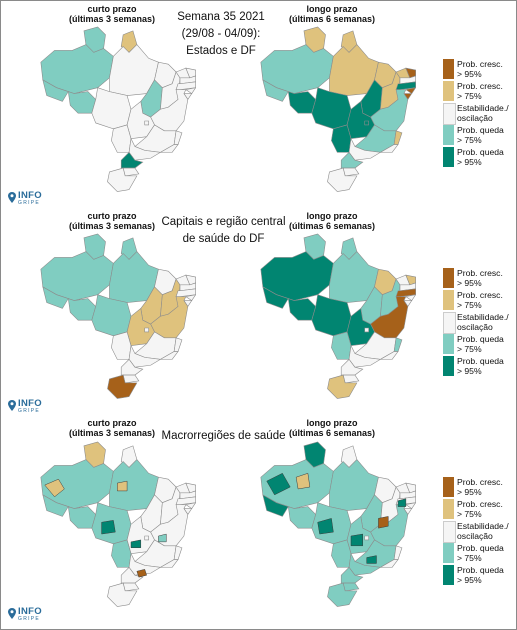 The height and width of the screenshot is (630, 517). I want to click on map-long-capitals, so click(338, 316).